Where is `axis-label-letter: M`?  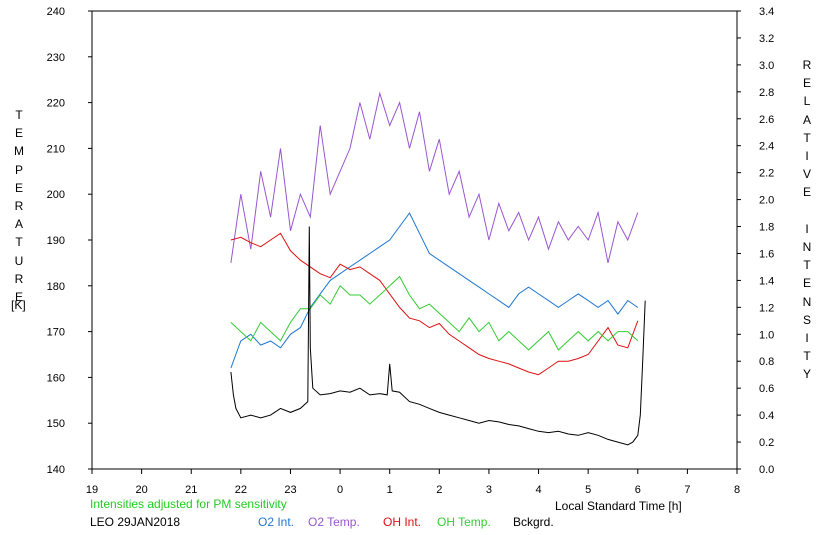 axis-label-letter: M is located at coordinates (19, 151).